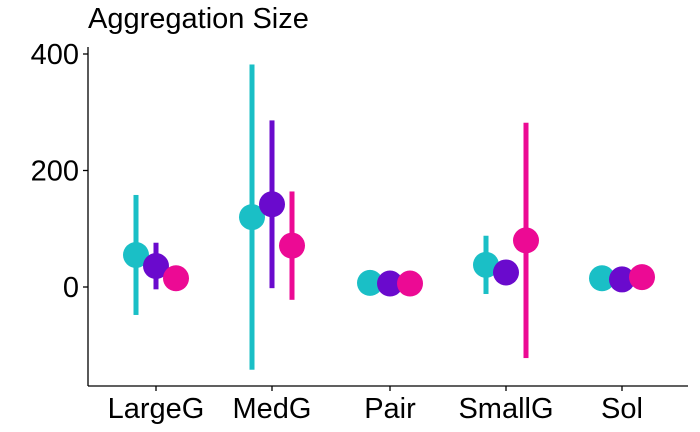 This screenshot has width=700, height=432. I want to click on y-tick-label: 0, so click(71, 288).